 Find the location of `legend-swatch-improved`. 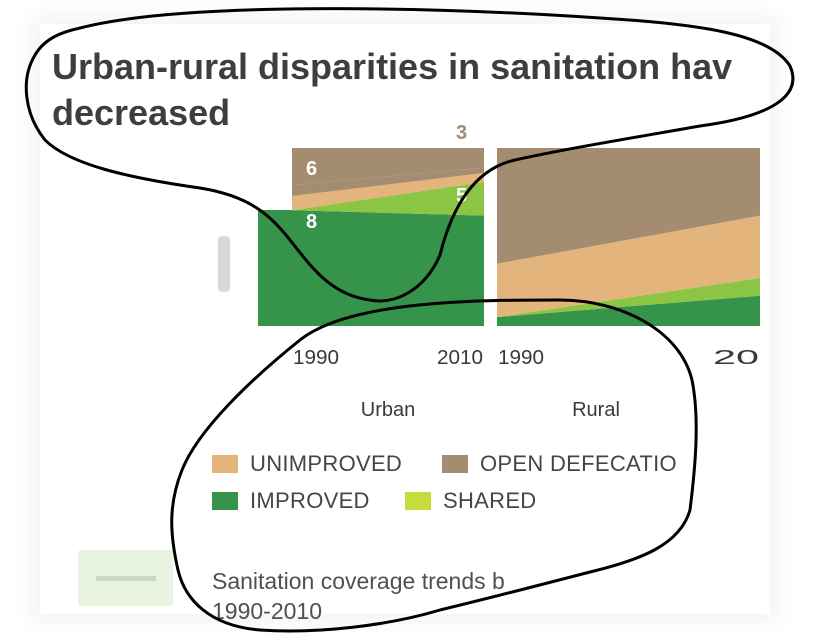

legend-swatch-improved is located at coordinates (225, 501).